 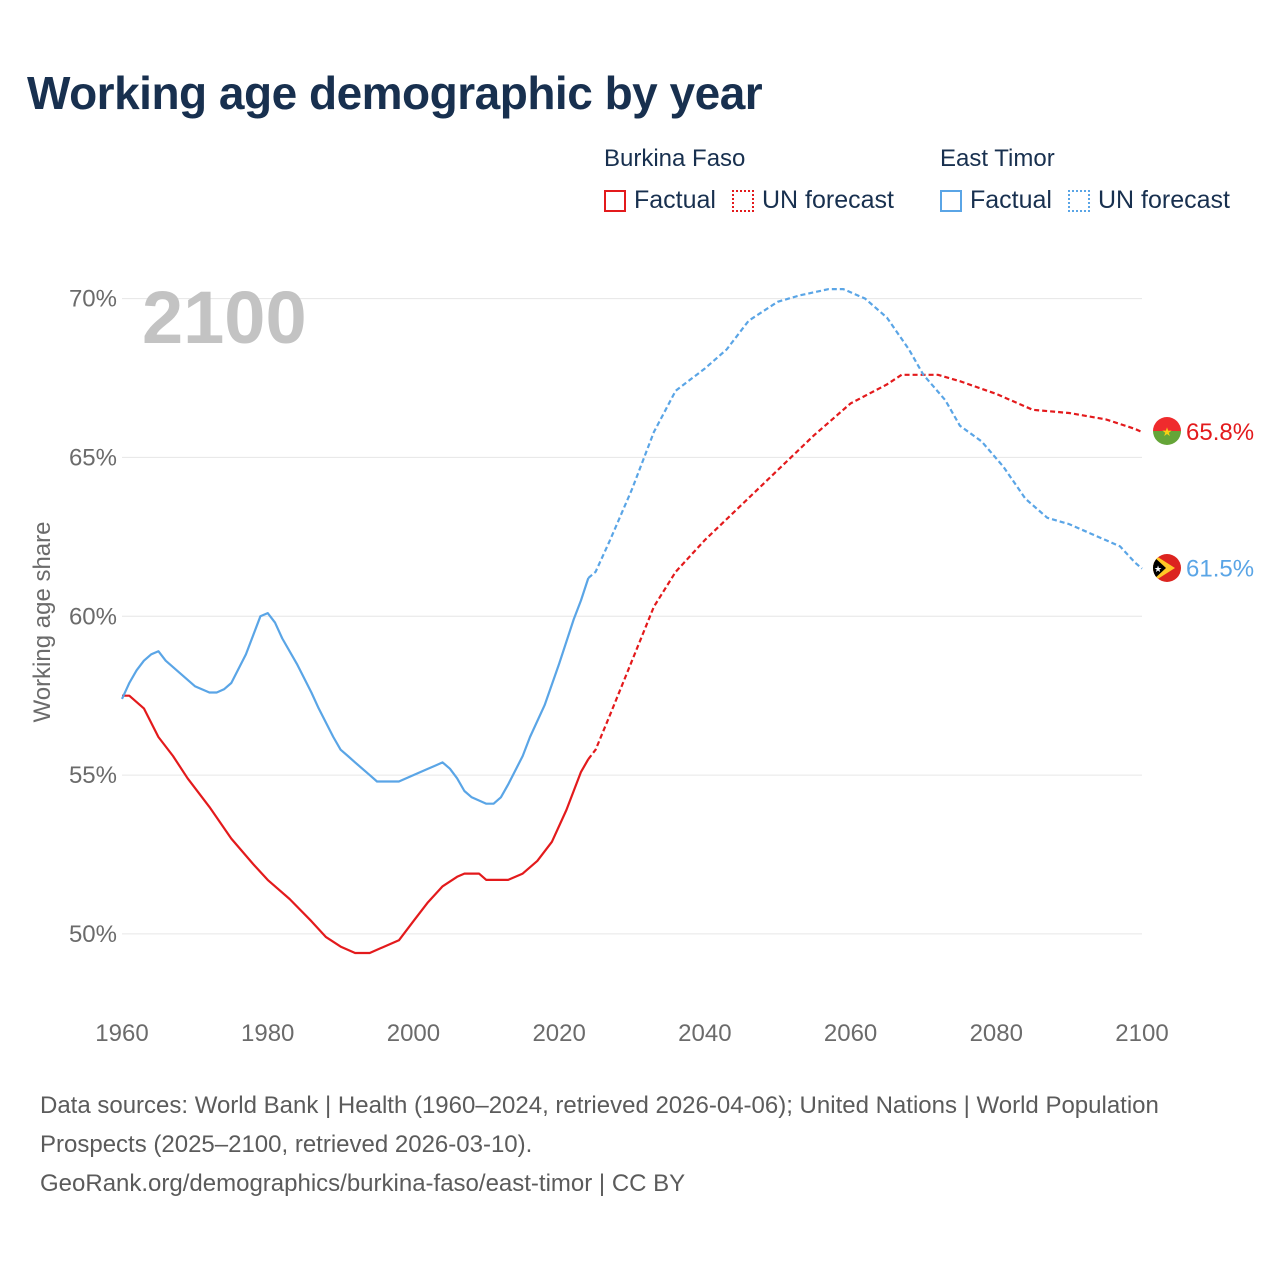 I want to click on legend-group-east-timor: East Timor Factual UN forecast, so click(x=1093, y=180).